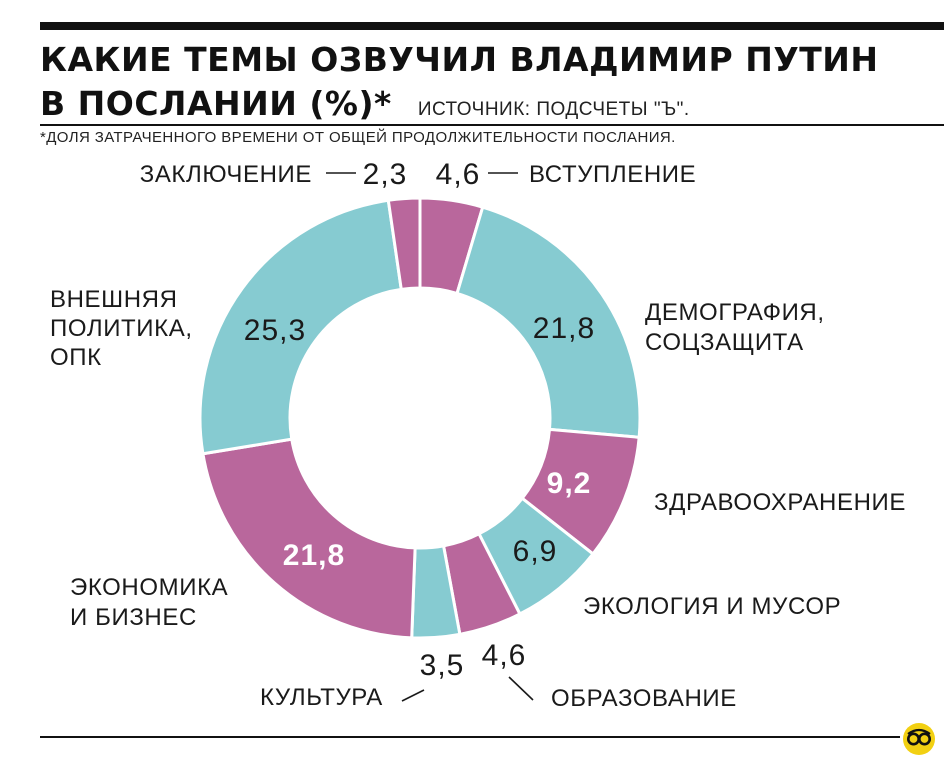  I want to click on donut-slice-zaklyuchenie, so click(404, 244).